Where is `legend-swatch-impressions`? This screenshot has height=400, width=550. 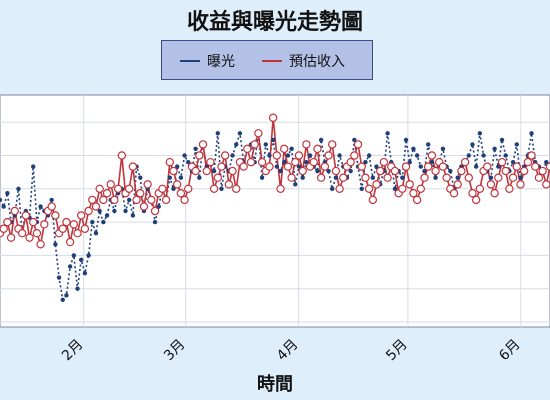 legend-swatch-impressions is located at coordinates (190, 61).